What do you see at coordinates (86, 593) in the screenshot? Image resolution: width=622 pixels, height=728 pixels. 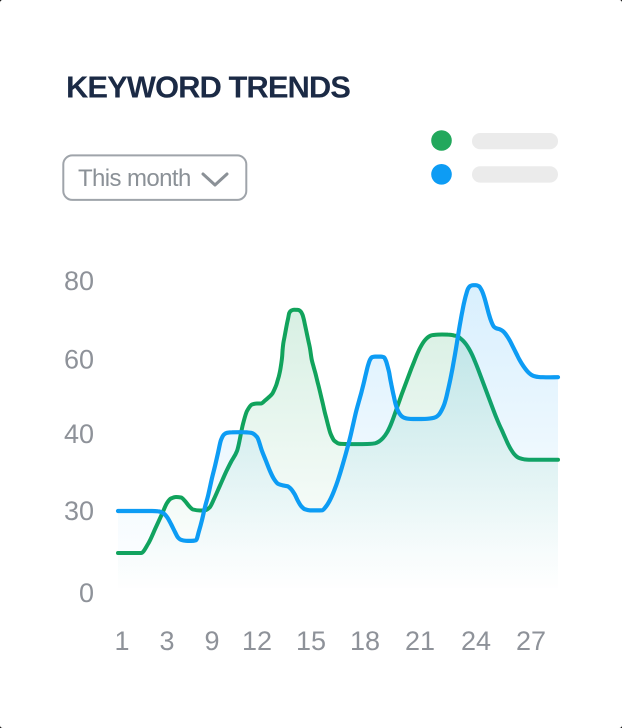 I see `svg-text: 0` at bounding box center [86, 593].